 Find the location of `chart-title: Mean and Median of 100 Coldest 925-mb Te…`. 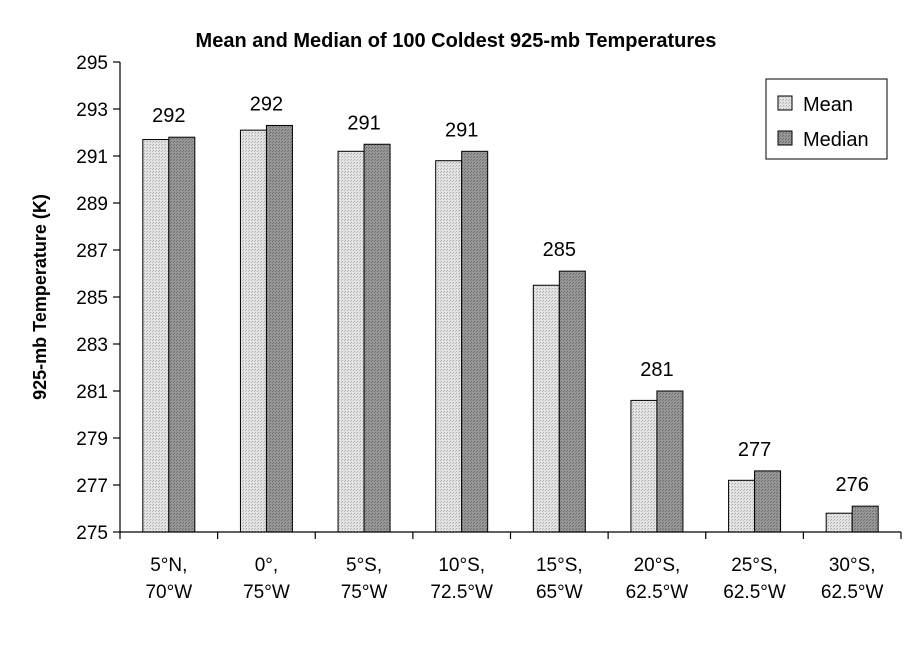

chart-title: Mean and Median of 100 Coldest 925-mb Te… is located at coordinates (456, 41).